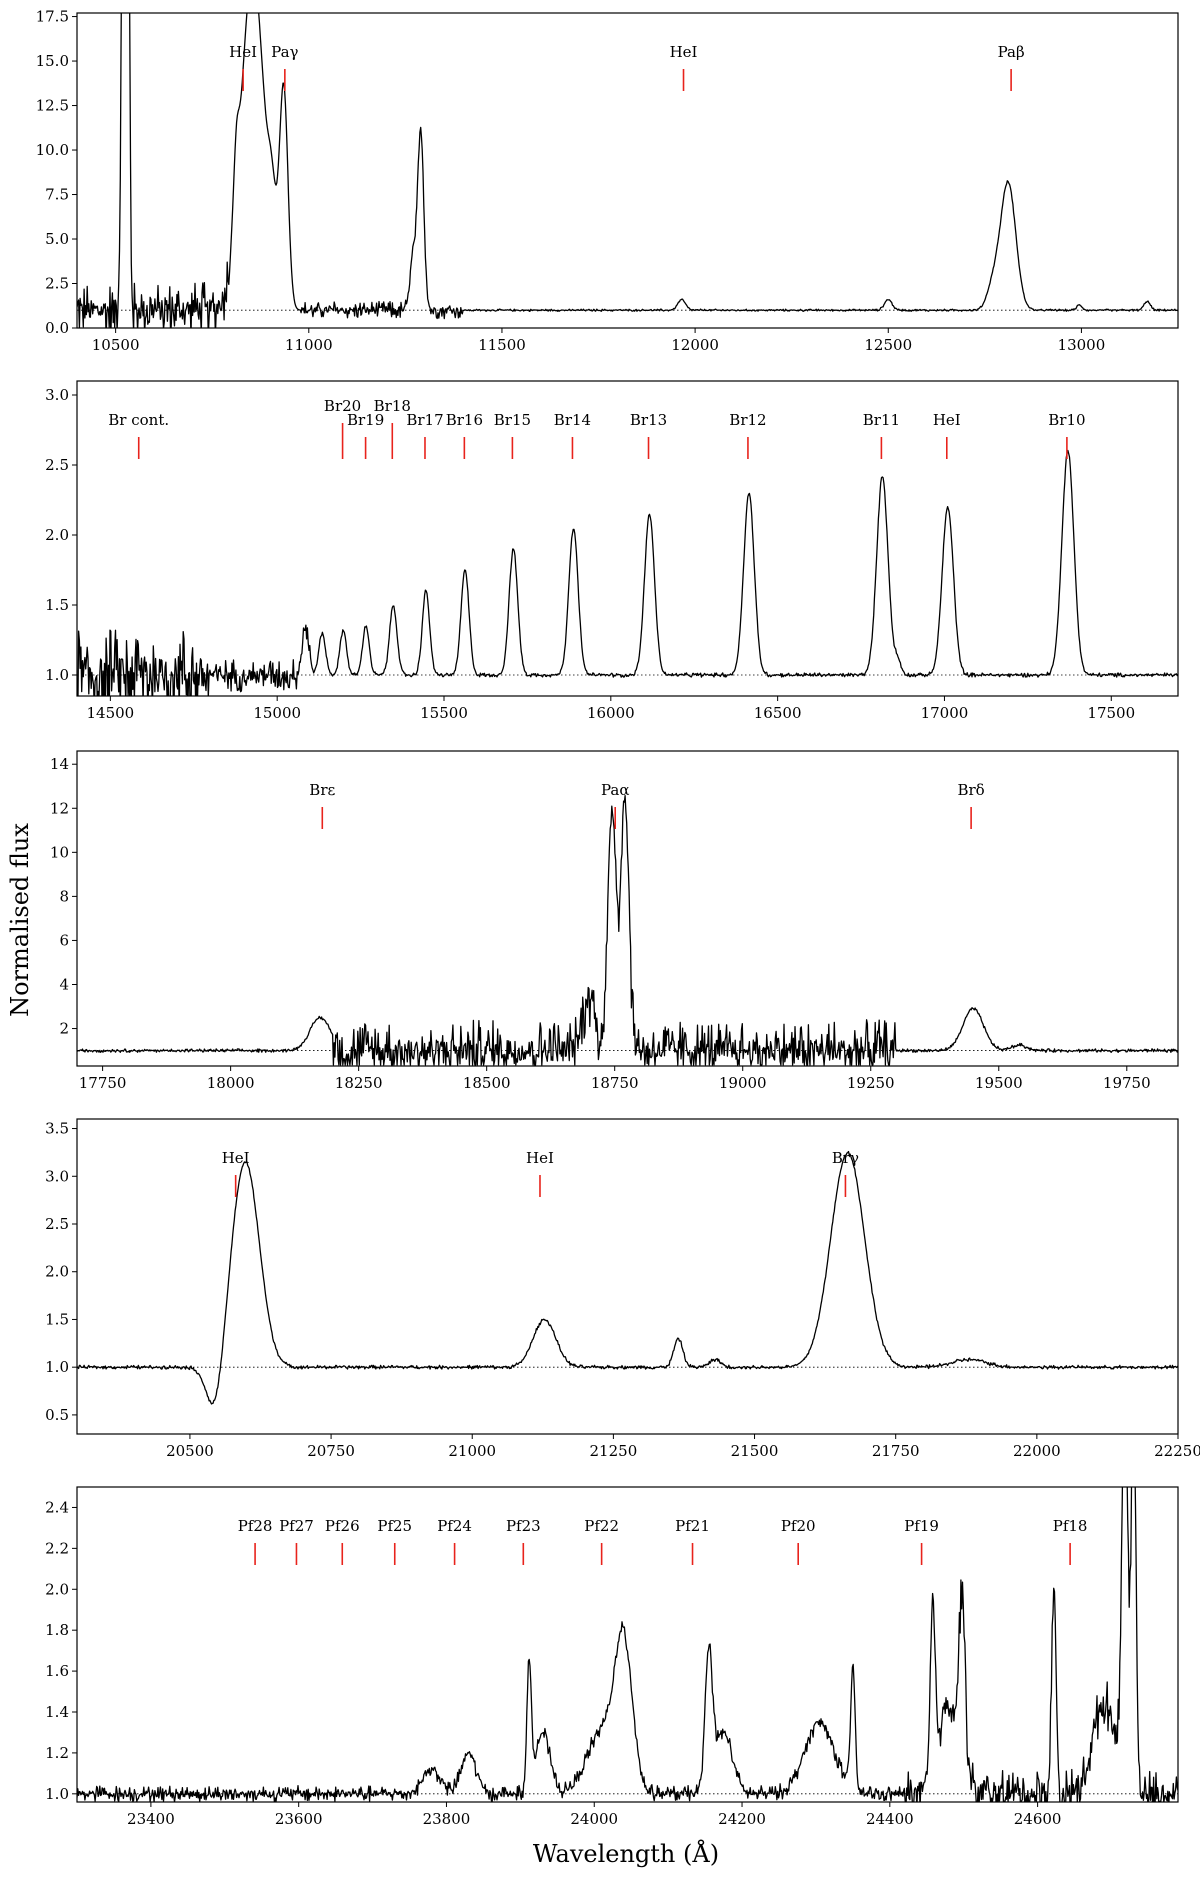 This screenshot has height=1878, width=1200. I want to click on line-label: Br12, so click(747, 420).